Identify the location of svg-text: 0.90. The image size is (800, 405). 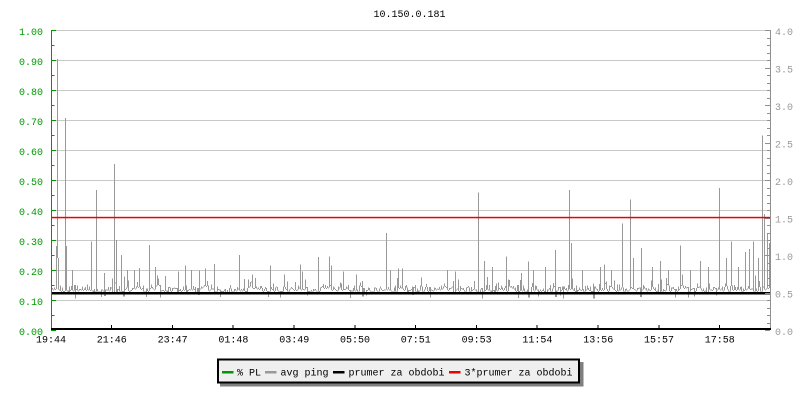
(31, 63).